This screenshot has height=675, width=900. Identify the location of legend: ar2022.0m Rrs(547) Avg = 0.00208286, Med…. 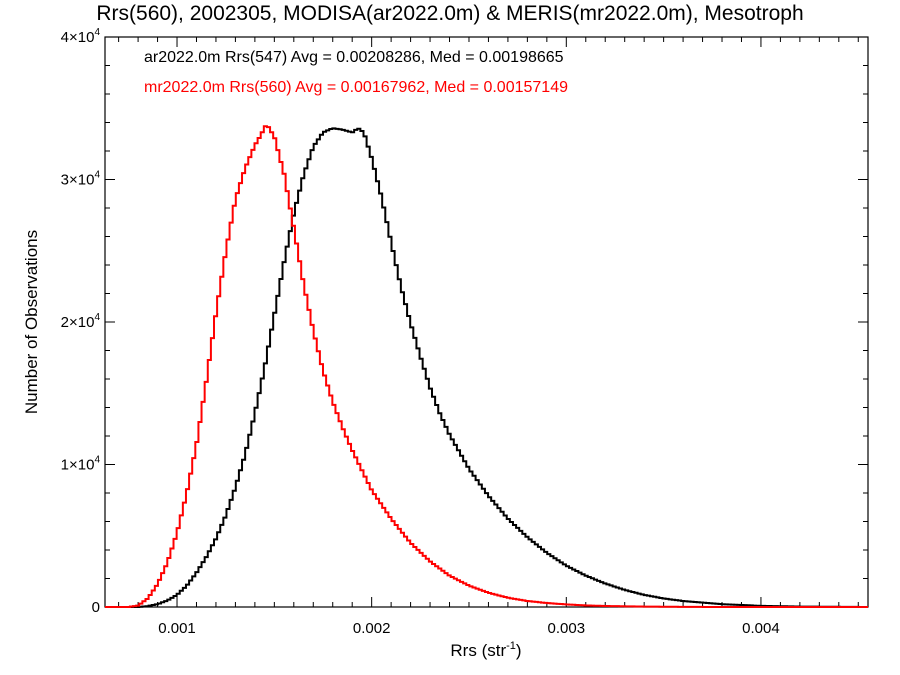
(356, 72).